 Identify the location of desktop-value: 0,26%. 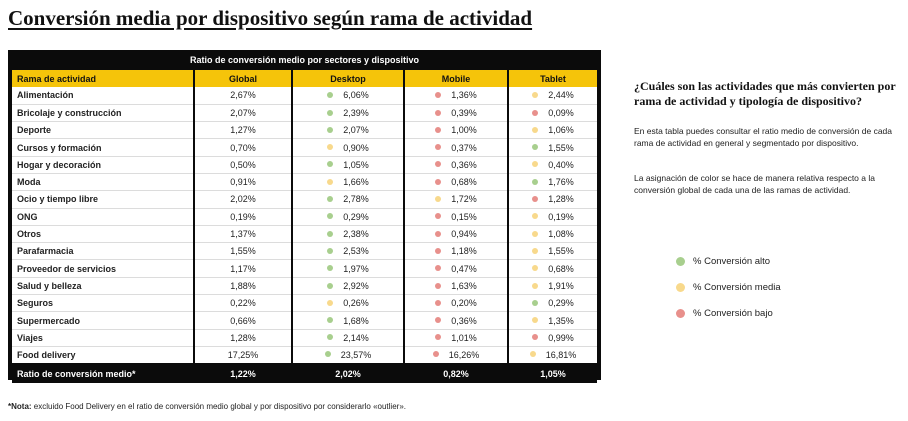
(356, 303).